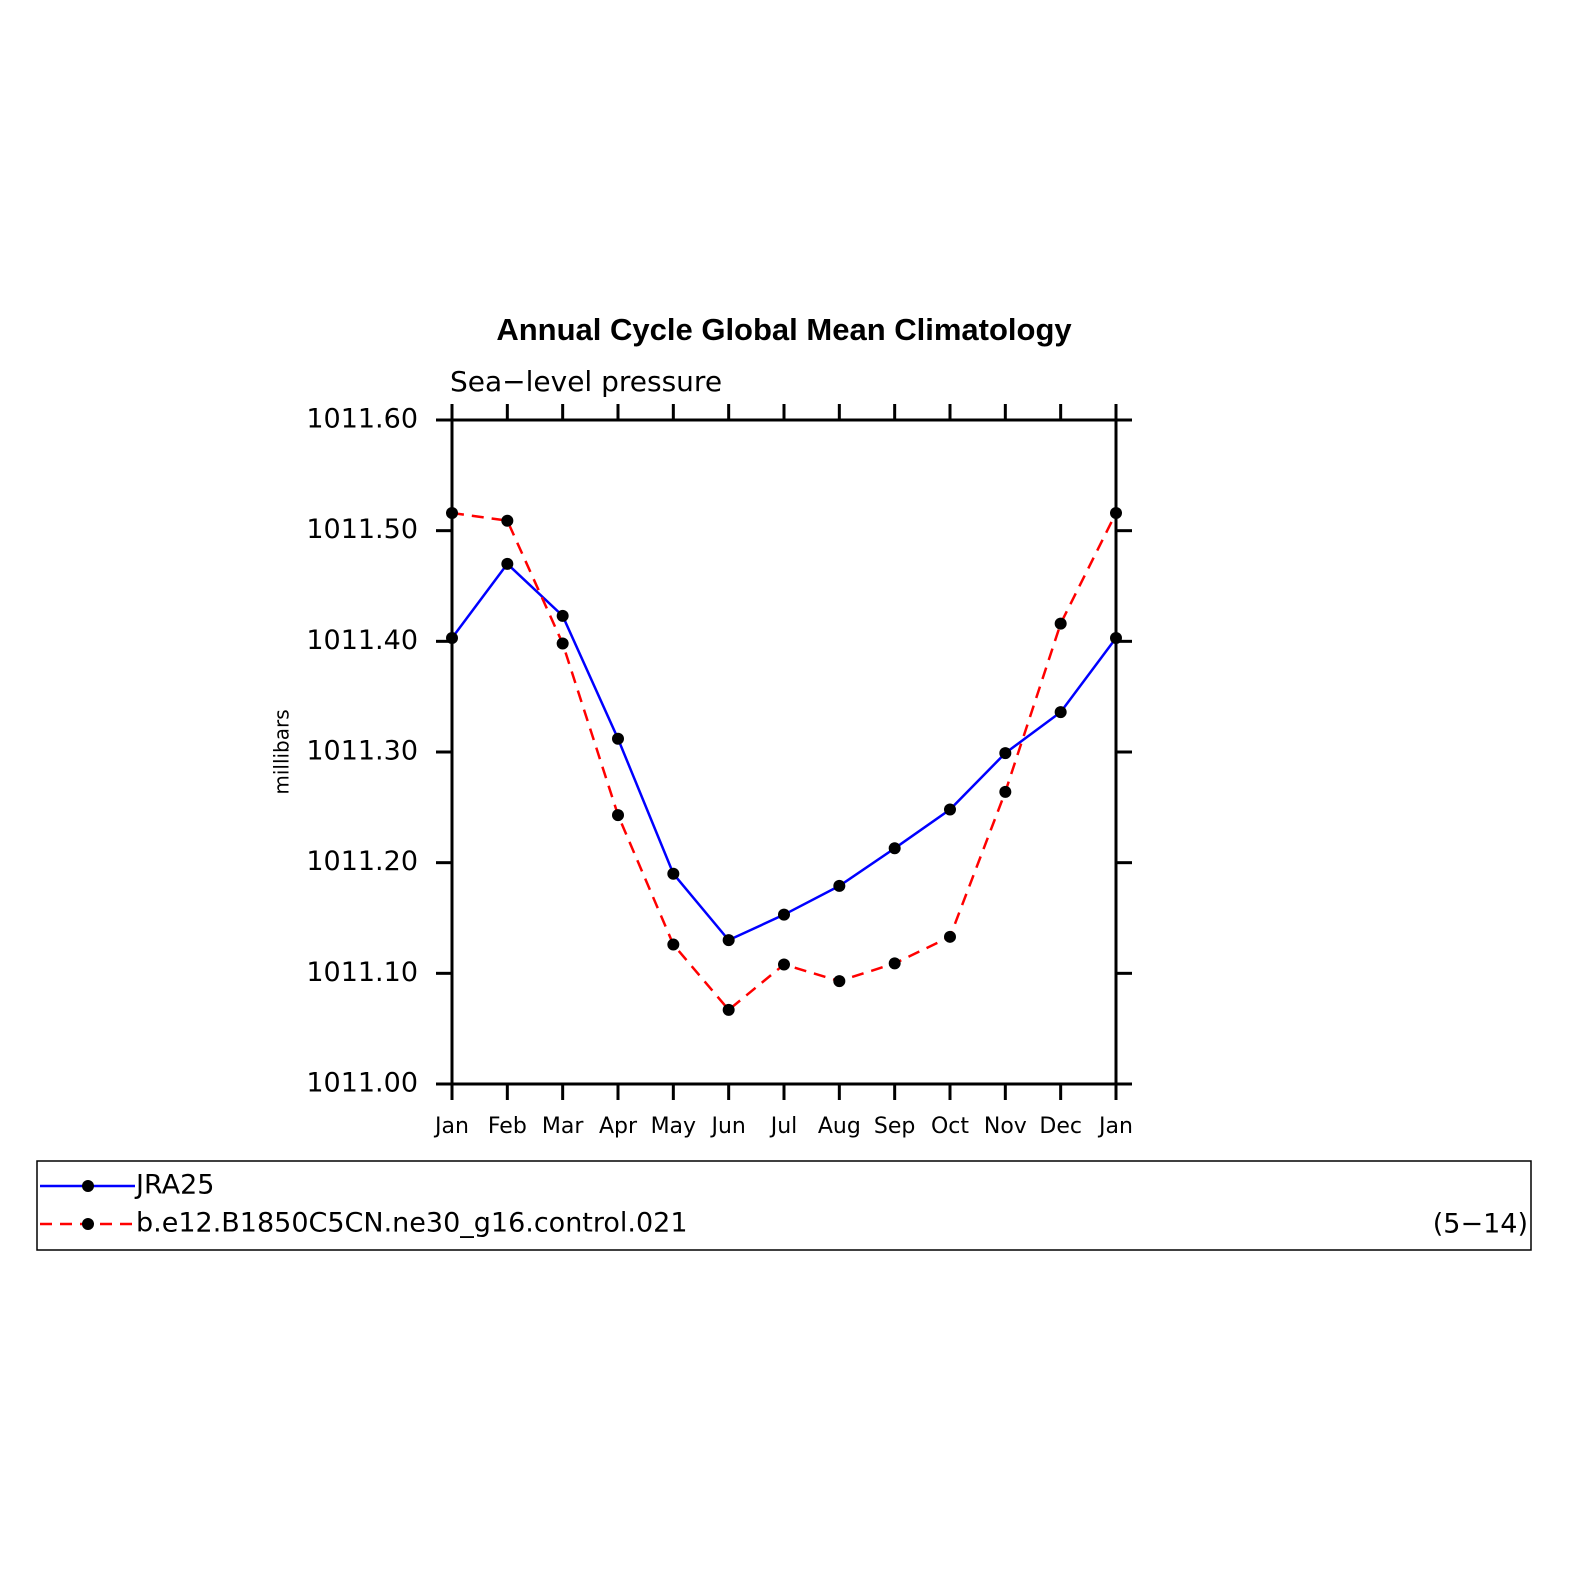  I want to click on x-tick-label: Jun, so click(727, 1126).